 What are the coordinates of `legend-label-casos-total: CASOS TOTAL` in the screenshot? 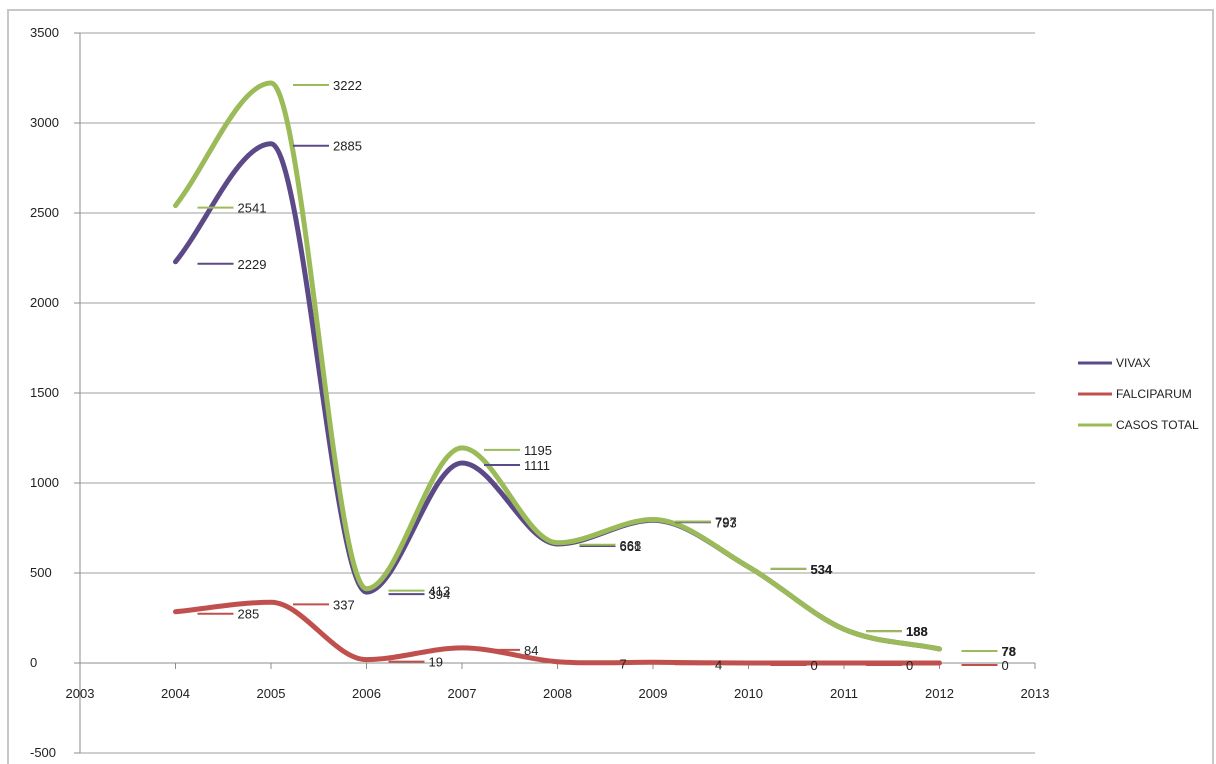 It's located at (1157, 425).